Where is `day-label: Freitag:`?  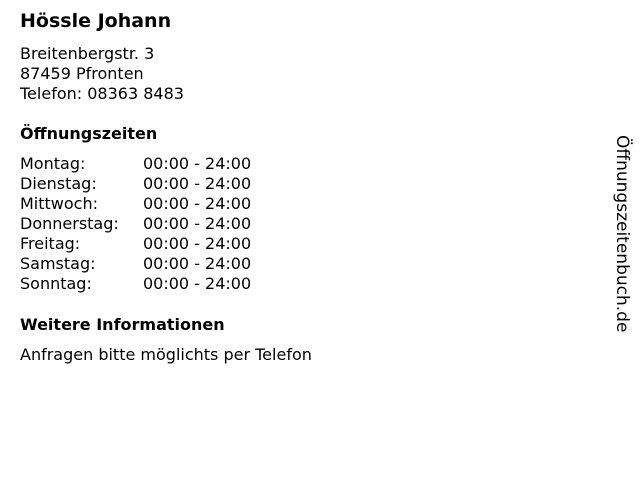
day-label: Freitag: is located at coordinates (50, 243).